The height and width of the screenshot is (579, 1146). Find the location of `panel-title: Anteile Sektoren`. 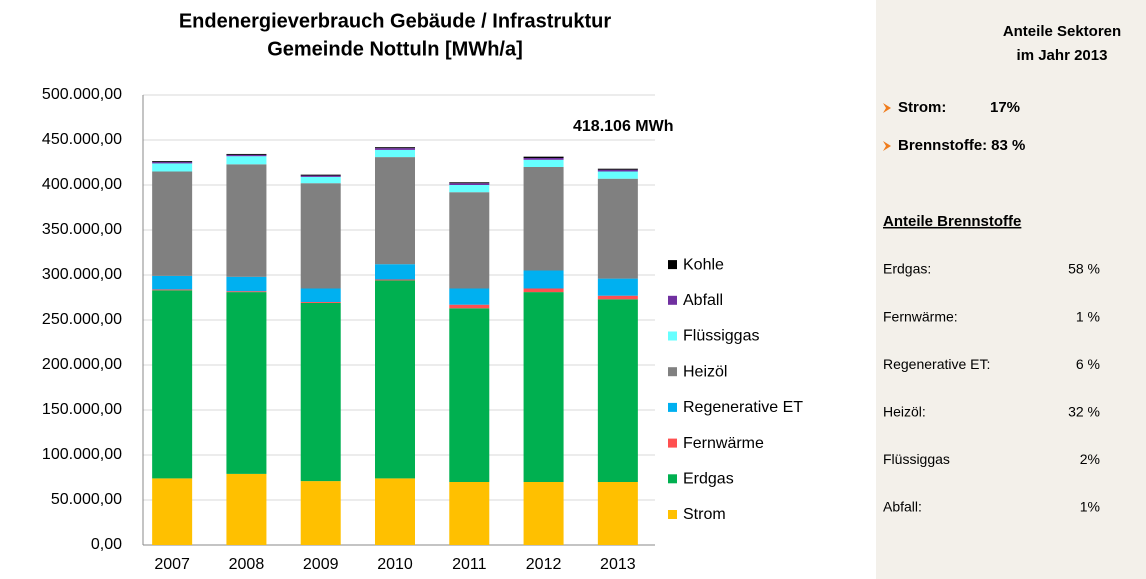

panel-title: Anteile Sektoren is located at coordinates (1062, 31).